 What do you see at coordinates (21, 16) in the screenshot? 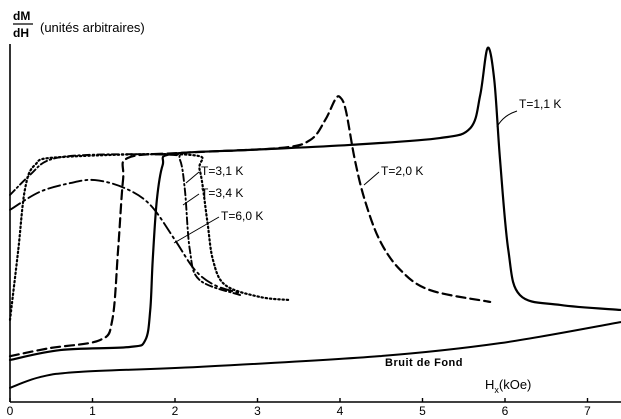
I see `y-label-numerator: dM` at bounding box center [21, 16].